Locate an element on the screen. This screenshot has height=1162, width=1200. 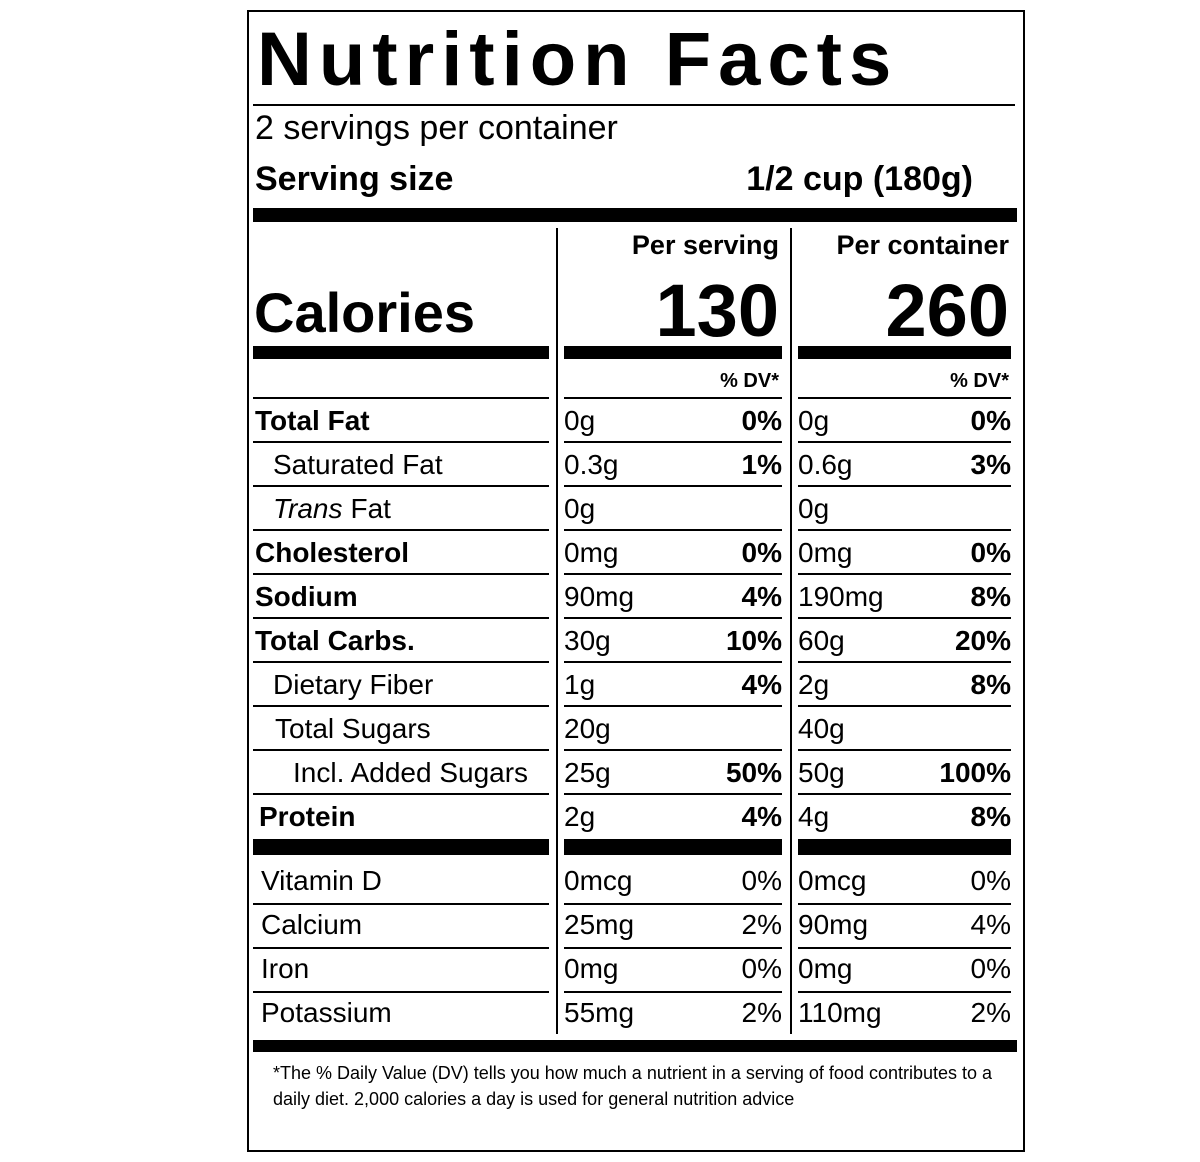
per-serving-cell: 1g 4% is located at coordinates (673, 685).